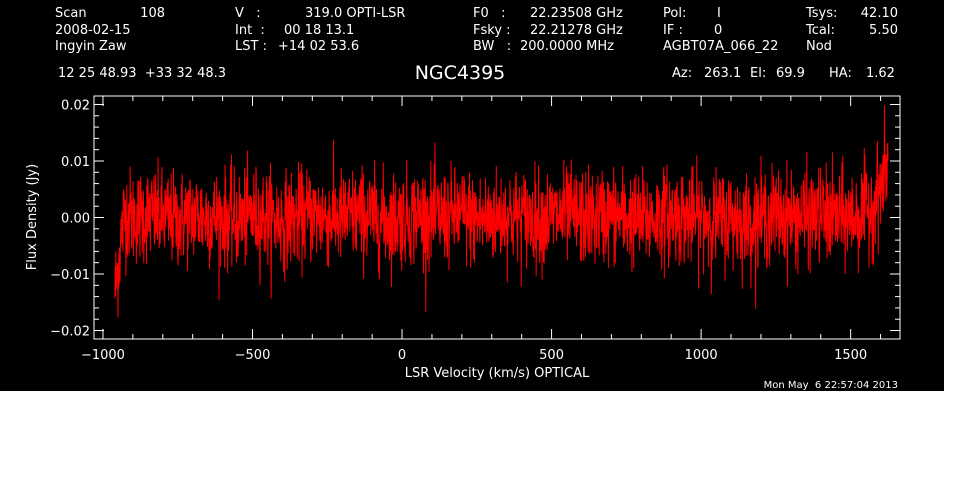  Describe the element at coordinates (723, 73) in the screenshot. I see `azimuth-value: 263.1` at that location.